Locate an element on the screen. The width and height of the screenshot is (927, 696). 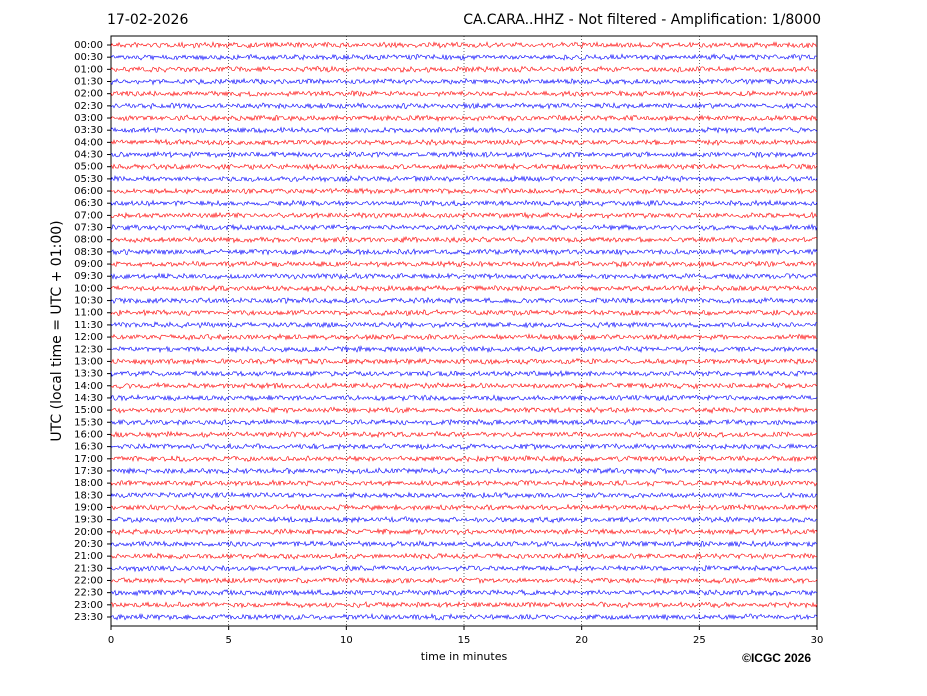
y-tick-label: 09:00 is located at coordinates (88, 264).